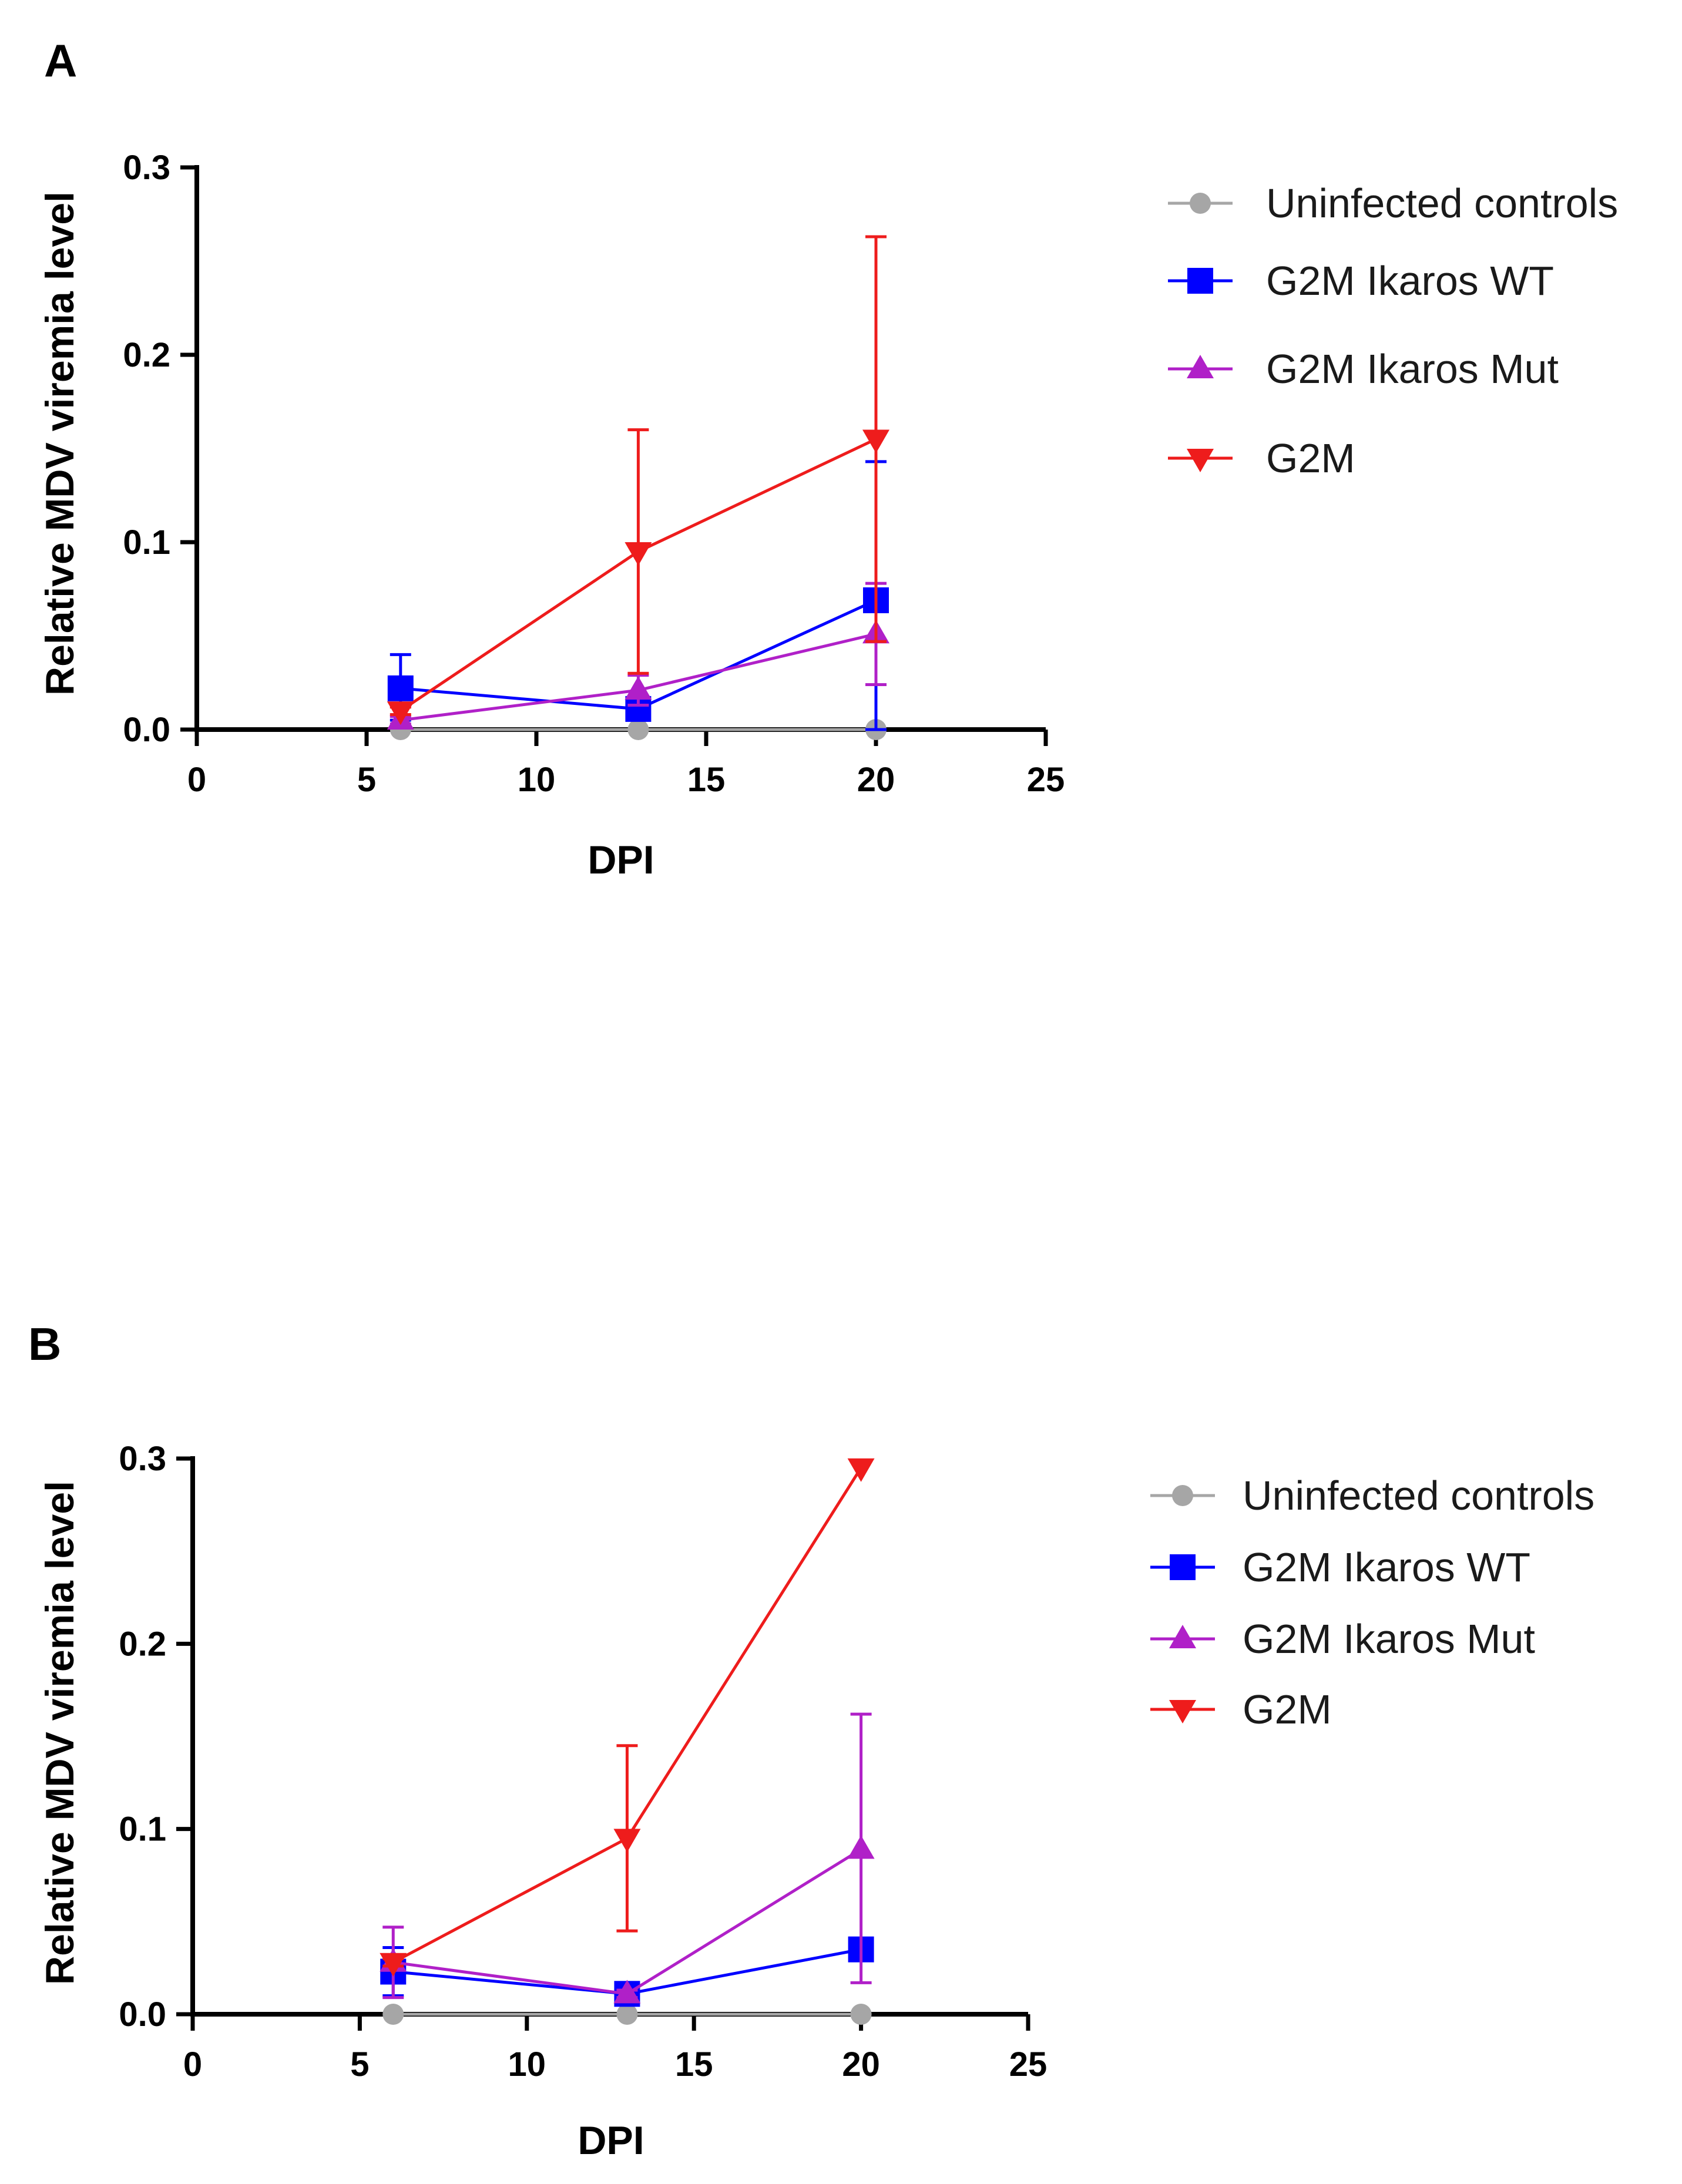  Describe the element at coordinates (44, 1344) in the screenshot. I see `panel-label: B` at that location.